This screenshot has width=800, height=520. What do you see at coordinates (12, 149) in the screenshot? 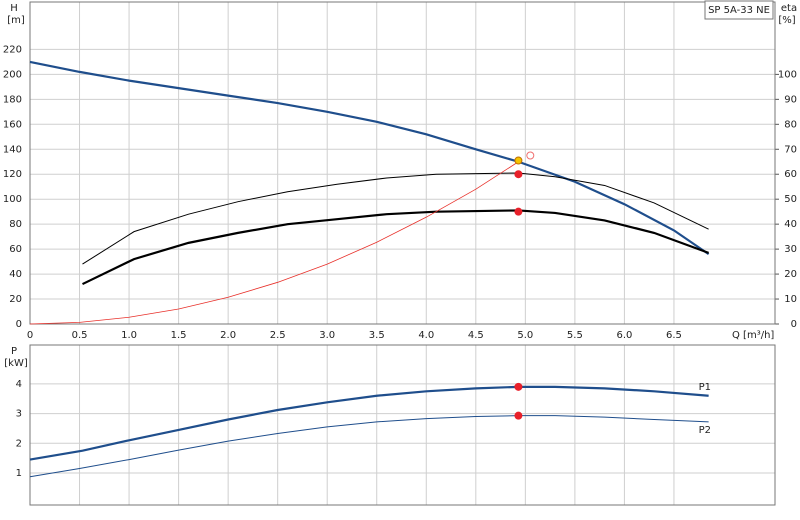
I see `y-tick-label: 140` at bounding box center [12, 149].